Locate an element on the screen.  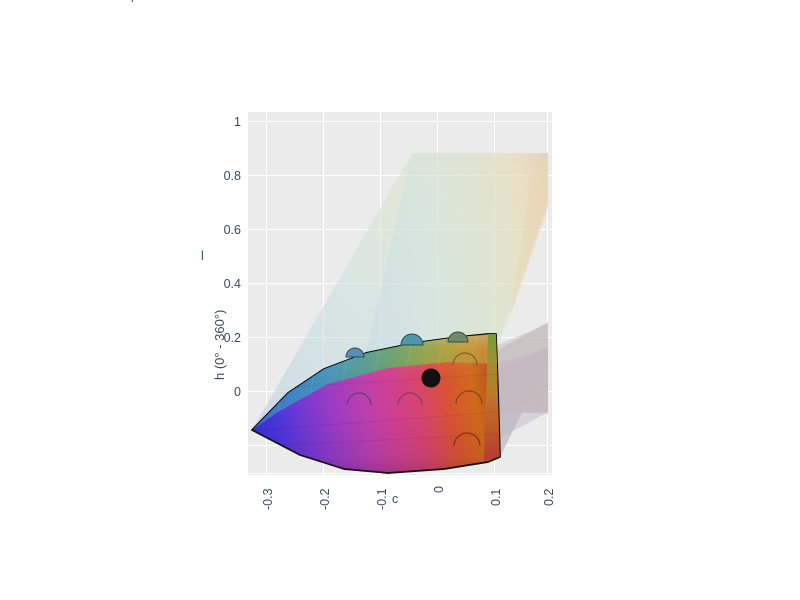
x-axis-label: c is located at coordinates (395, 499).